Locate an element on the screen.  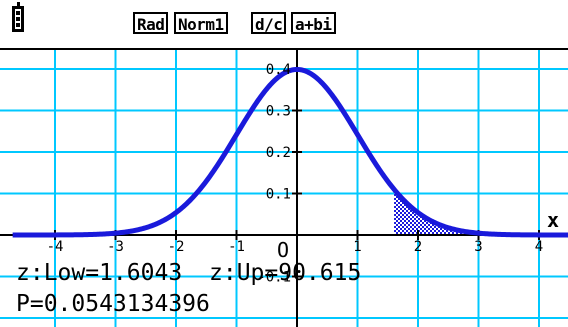
x-tick-label: 2 is located at coordinates (418, 247).